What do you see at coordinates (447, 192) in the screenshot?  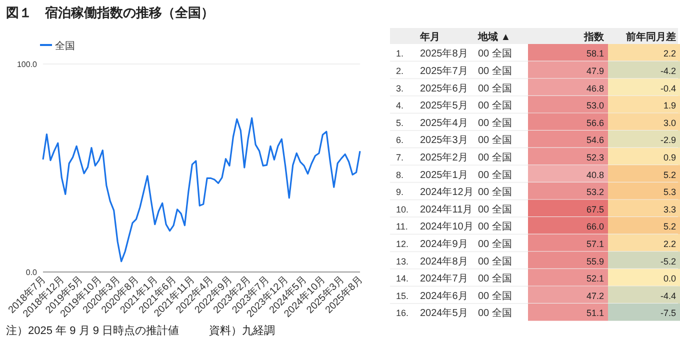 I see `y-tick-label: 2024年12月` at bounding box center [447, 192].